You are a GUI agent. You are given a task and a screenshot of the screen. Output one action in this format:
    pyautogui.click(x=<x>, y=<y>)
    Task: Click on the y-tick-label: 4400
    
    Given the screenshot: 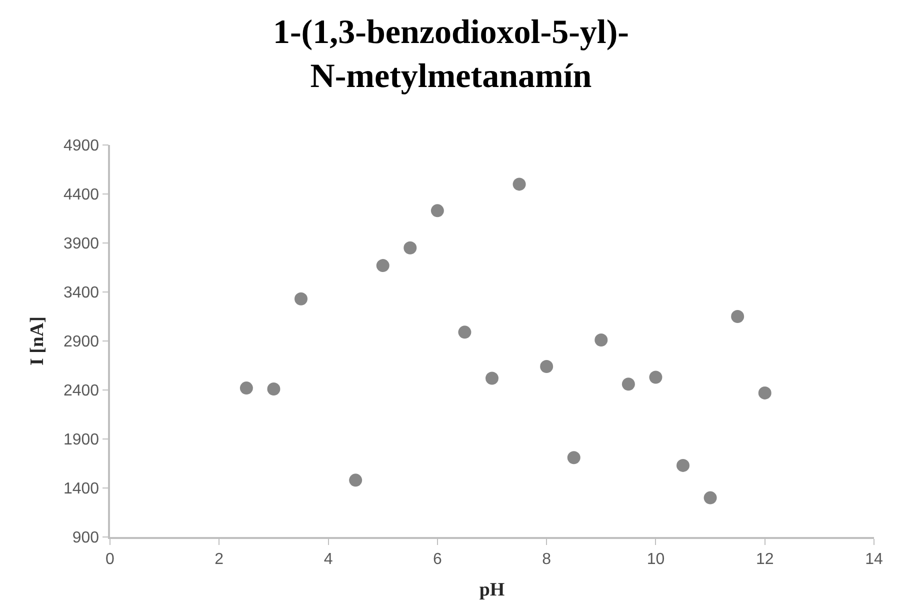 What is the action you would take?
    pyautogui.click(x=81, y=195)
    